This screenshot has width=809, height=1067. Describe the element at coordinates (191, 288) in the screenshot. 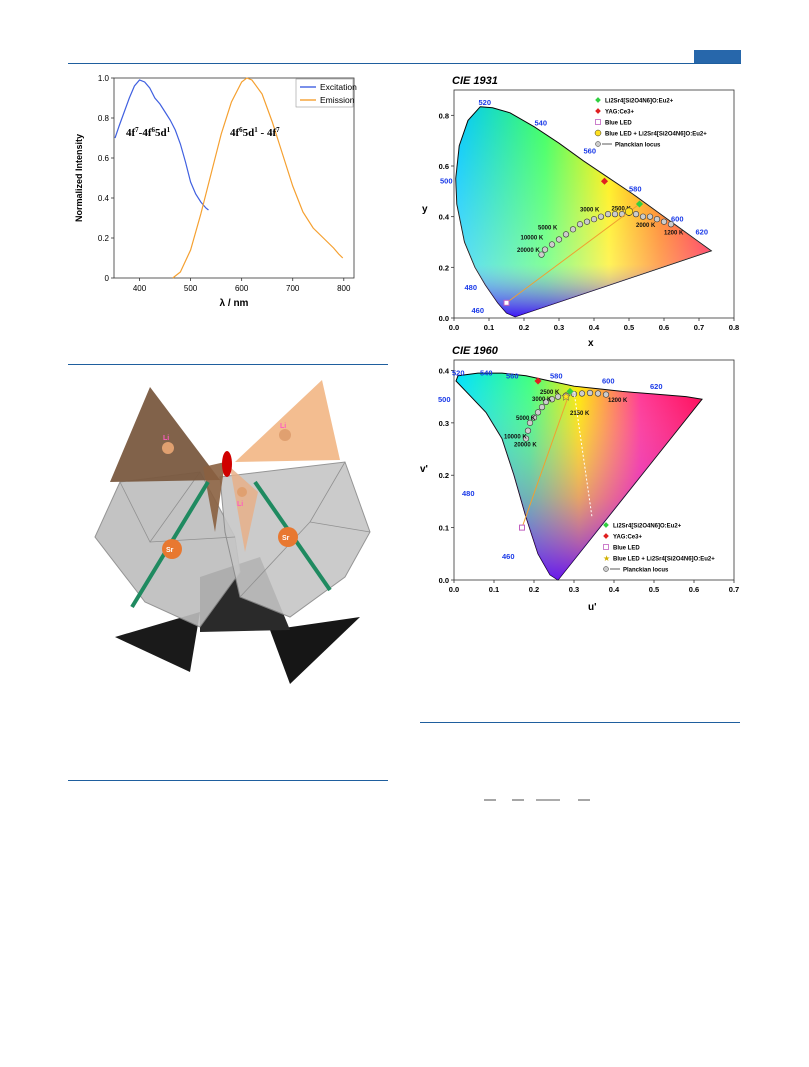

I see `x-tick-label: 500` at that location.